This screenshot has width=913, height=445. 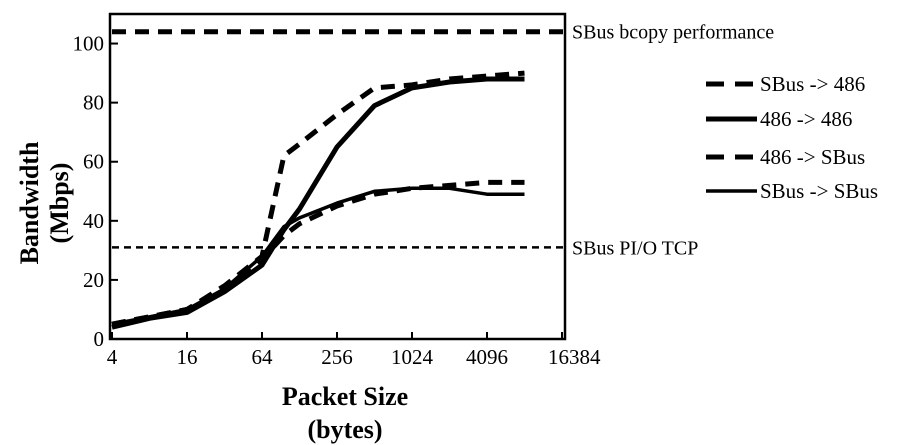 What do you see at coordinates (412, 357) in the screenshot?
I see `x-tick-label: 1024` at bounding box center [412, 357].